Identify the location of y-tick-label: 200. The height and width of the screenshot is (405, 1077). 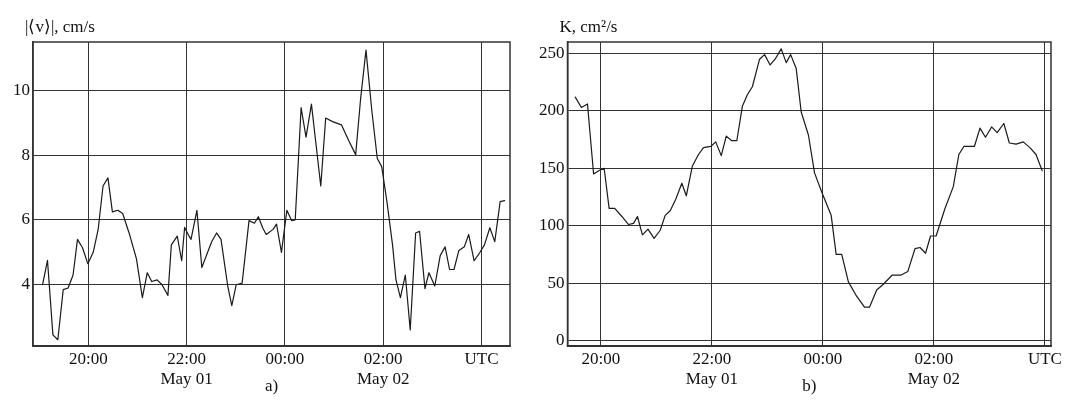
(552, 110).